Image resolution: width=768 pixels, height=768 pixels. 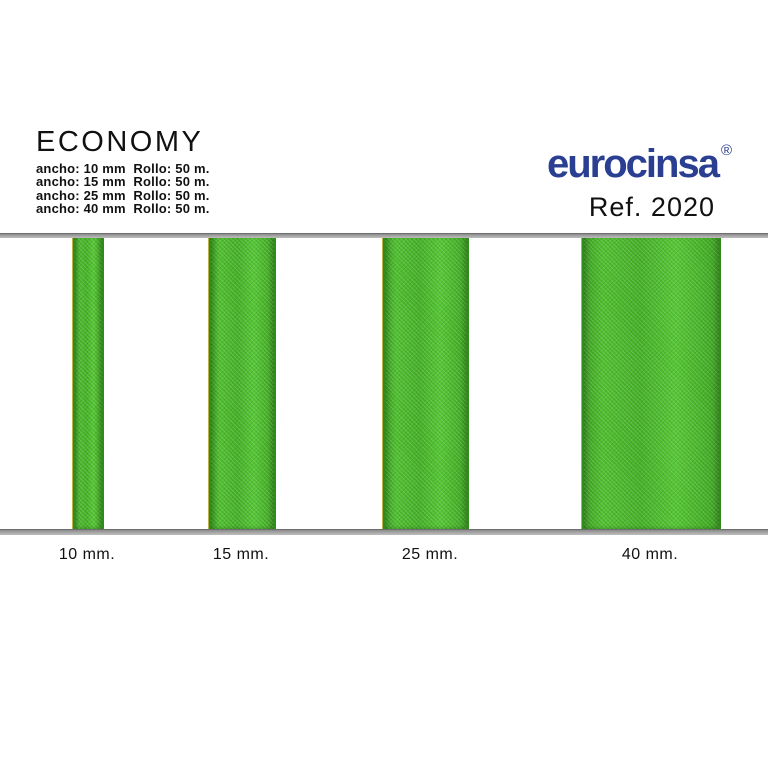 What do you see at coordinates (87, 554) in the screenshot?
I see `ribbon-label-10mm: 10 mm.` at bounding box center [87, 554].